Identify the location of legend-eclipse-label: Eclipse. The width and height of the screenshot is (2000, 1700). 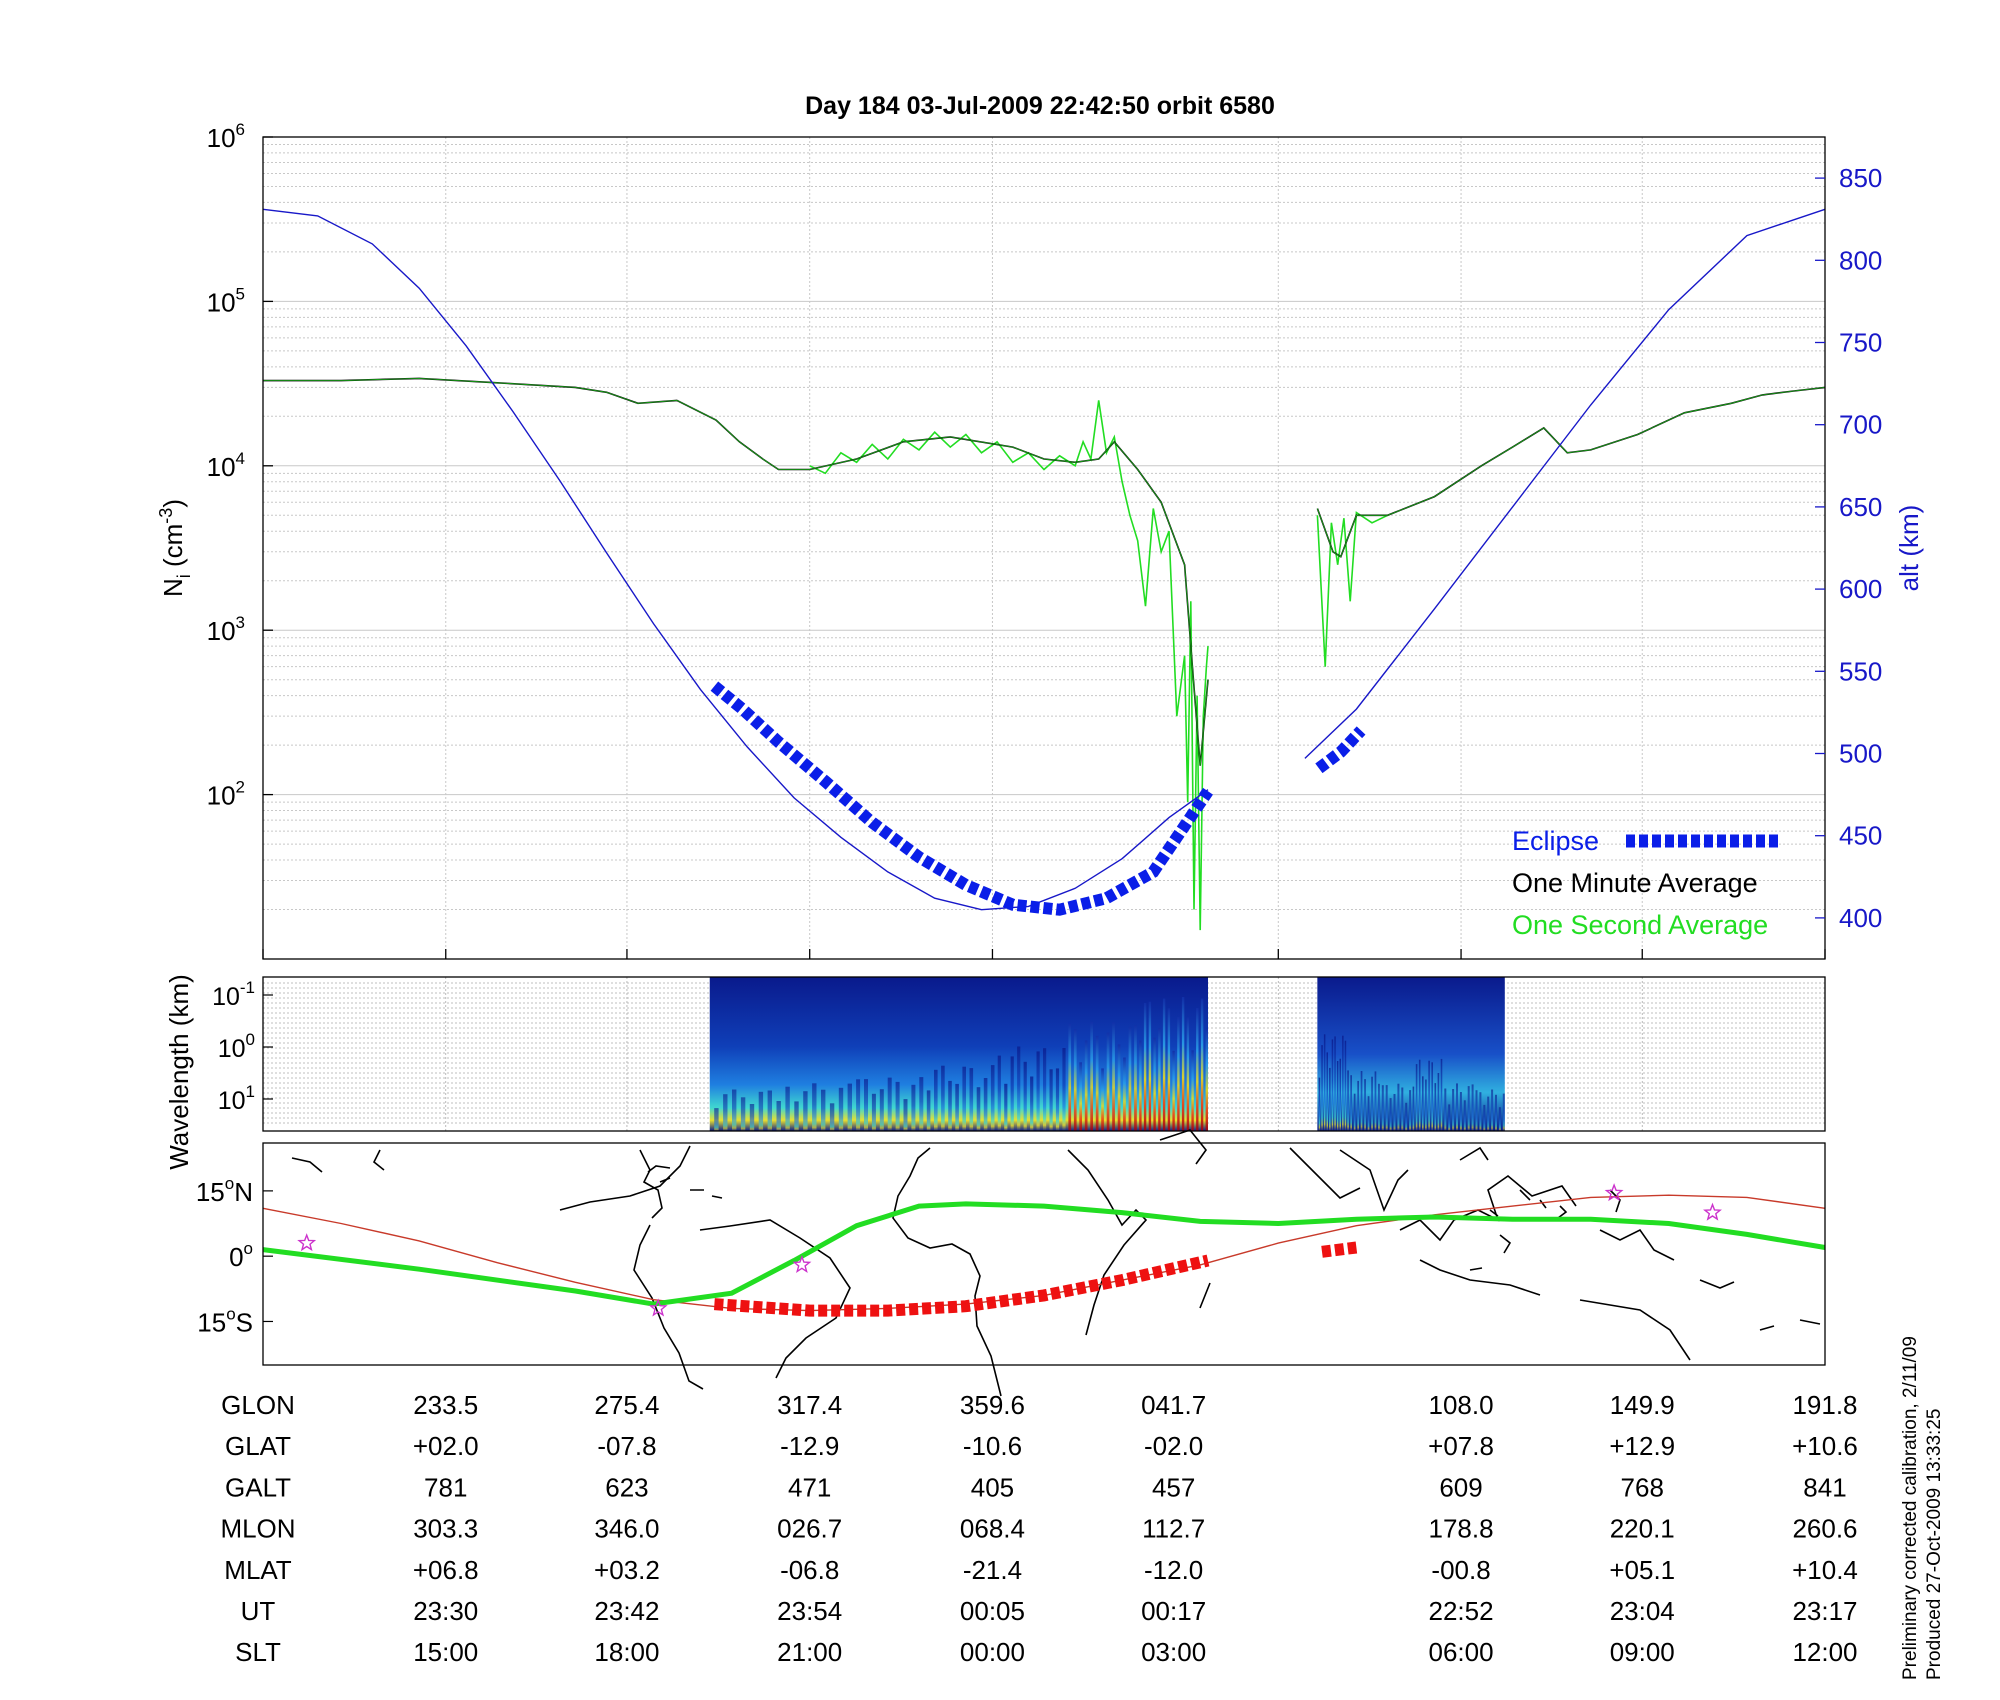
(1555, 841).